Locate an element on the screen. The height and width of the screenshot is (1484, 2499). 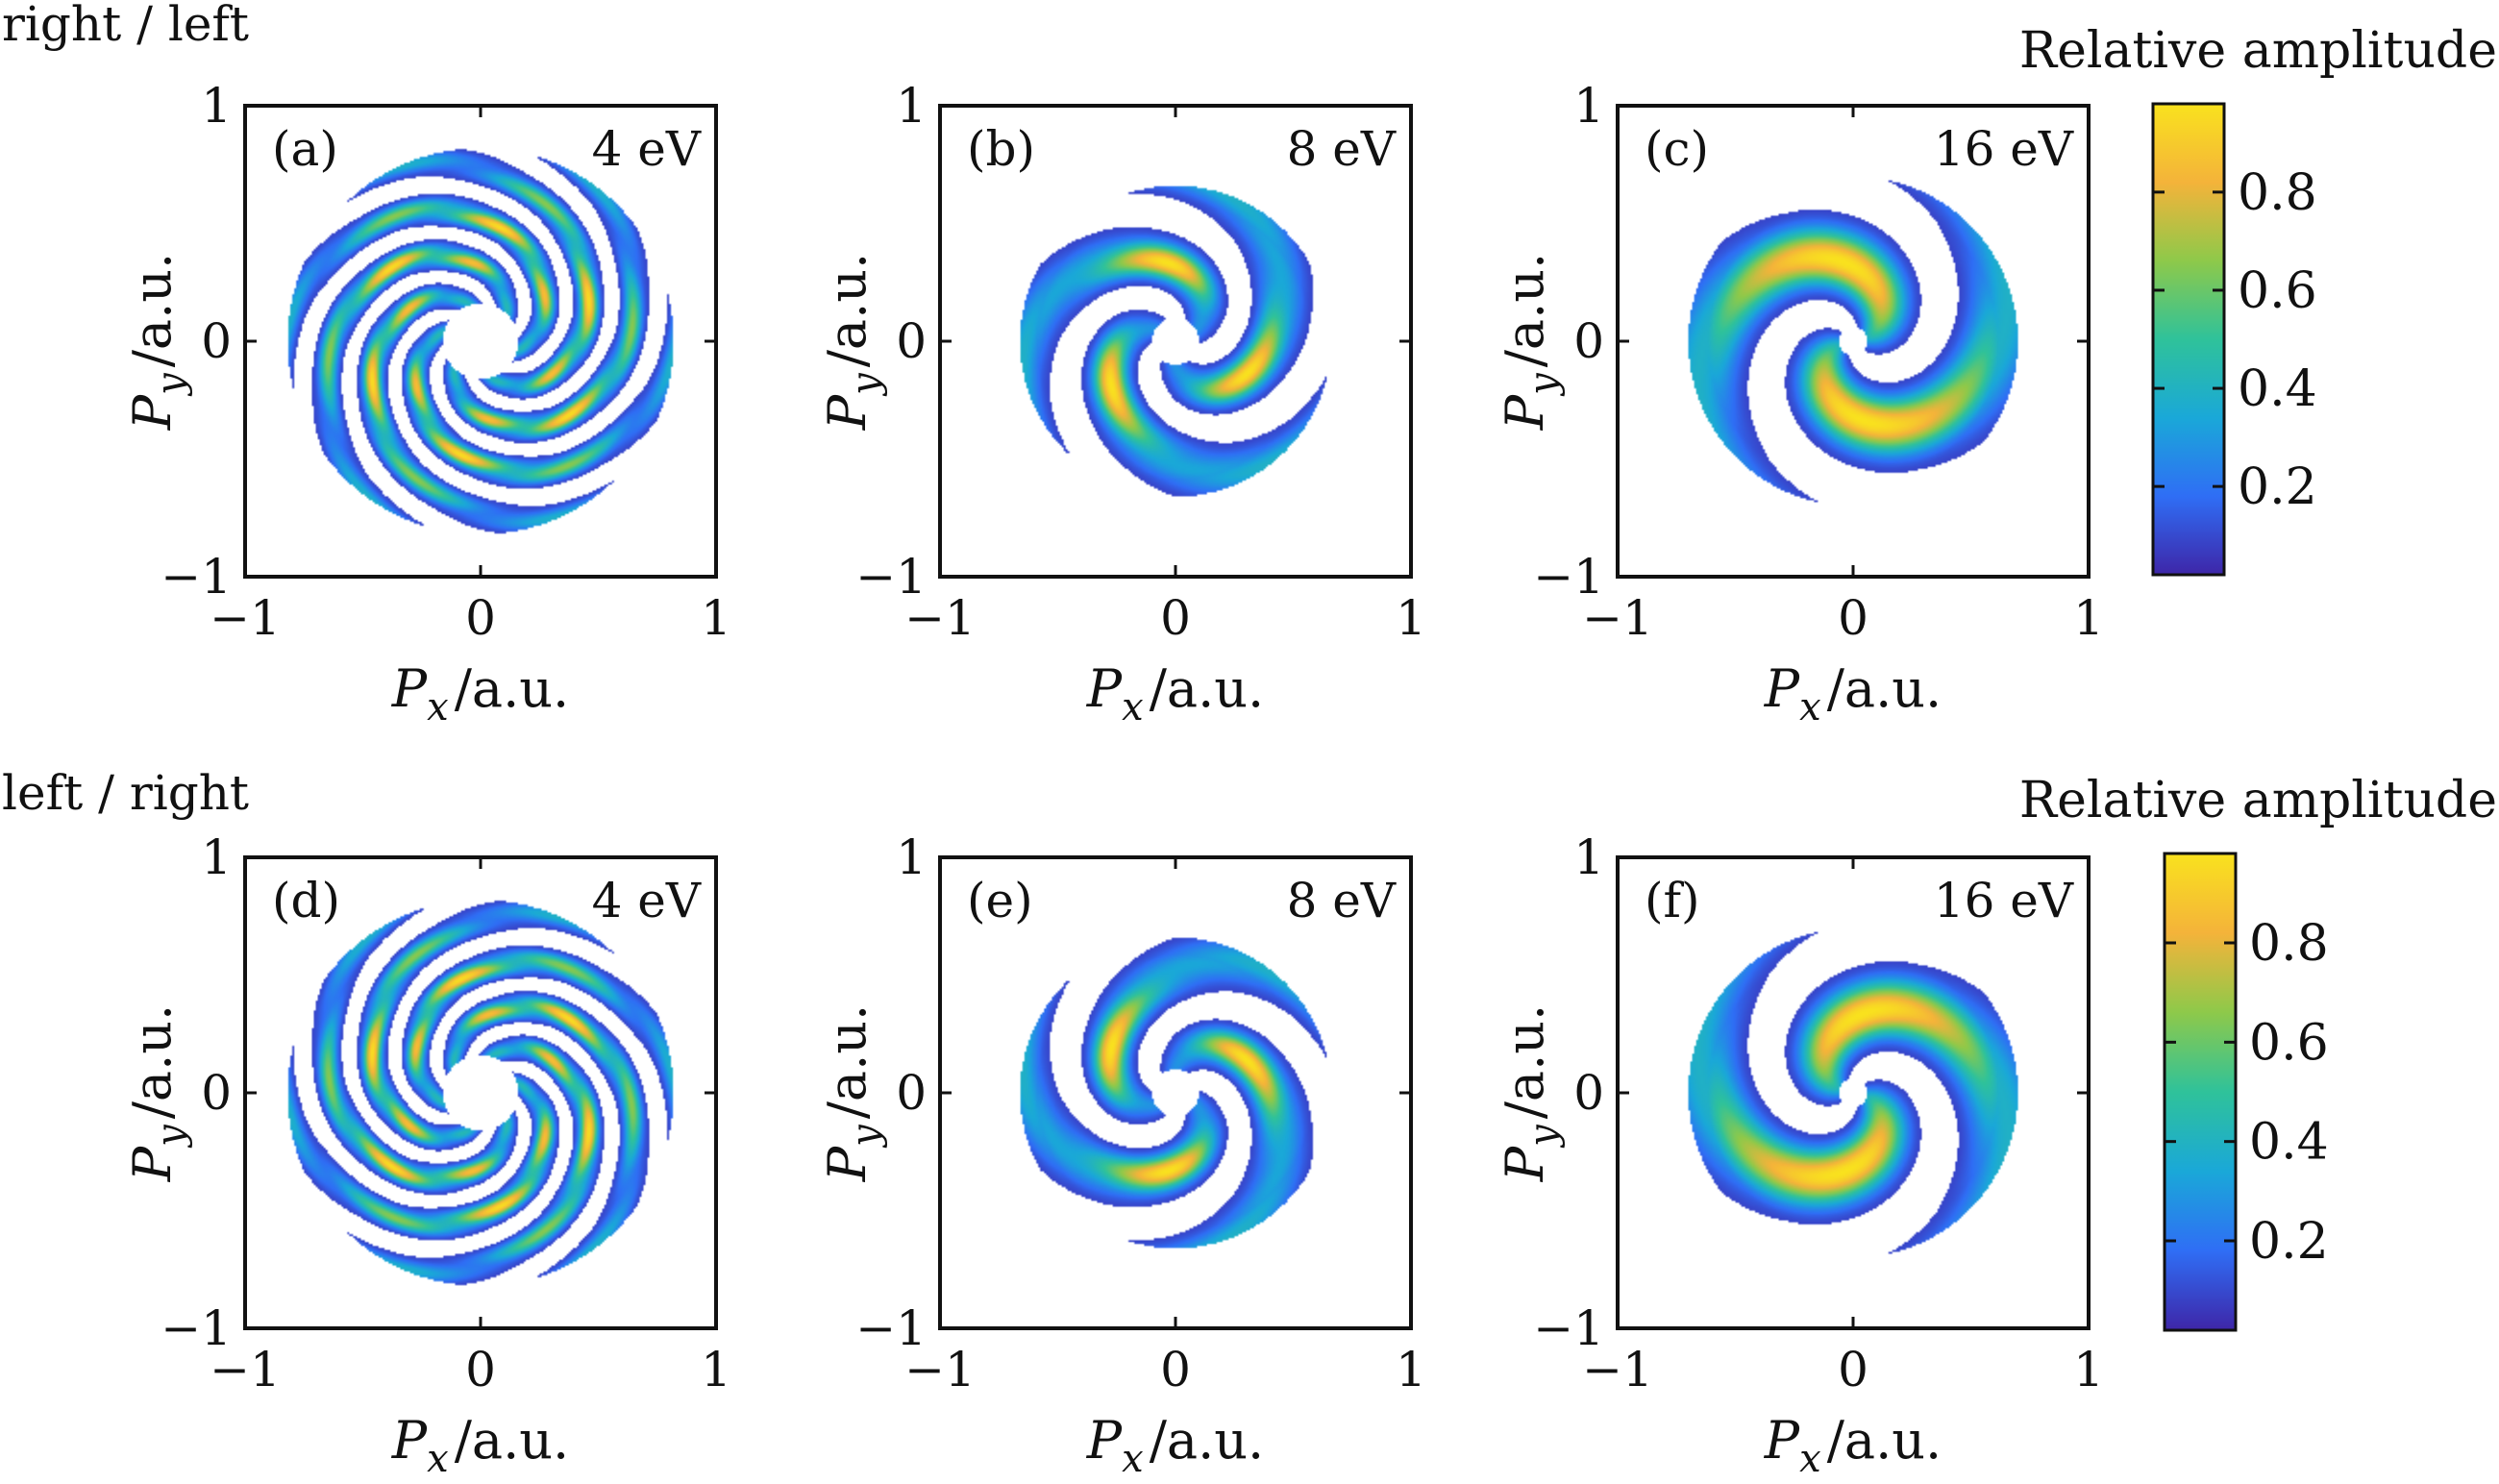
xlabel-e: Px/a.u. is located at coordinates (1175, 1445).